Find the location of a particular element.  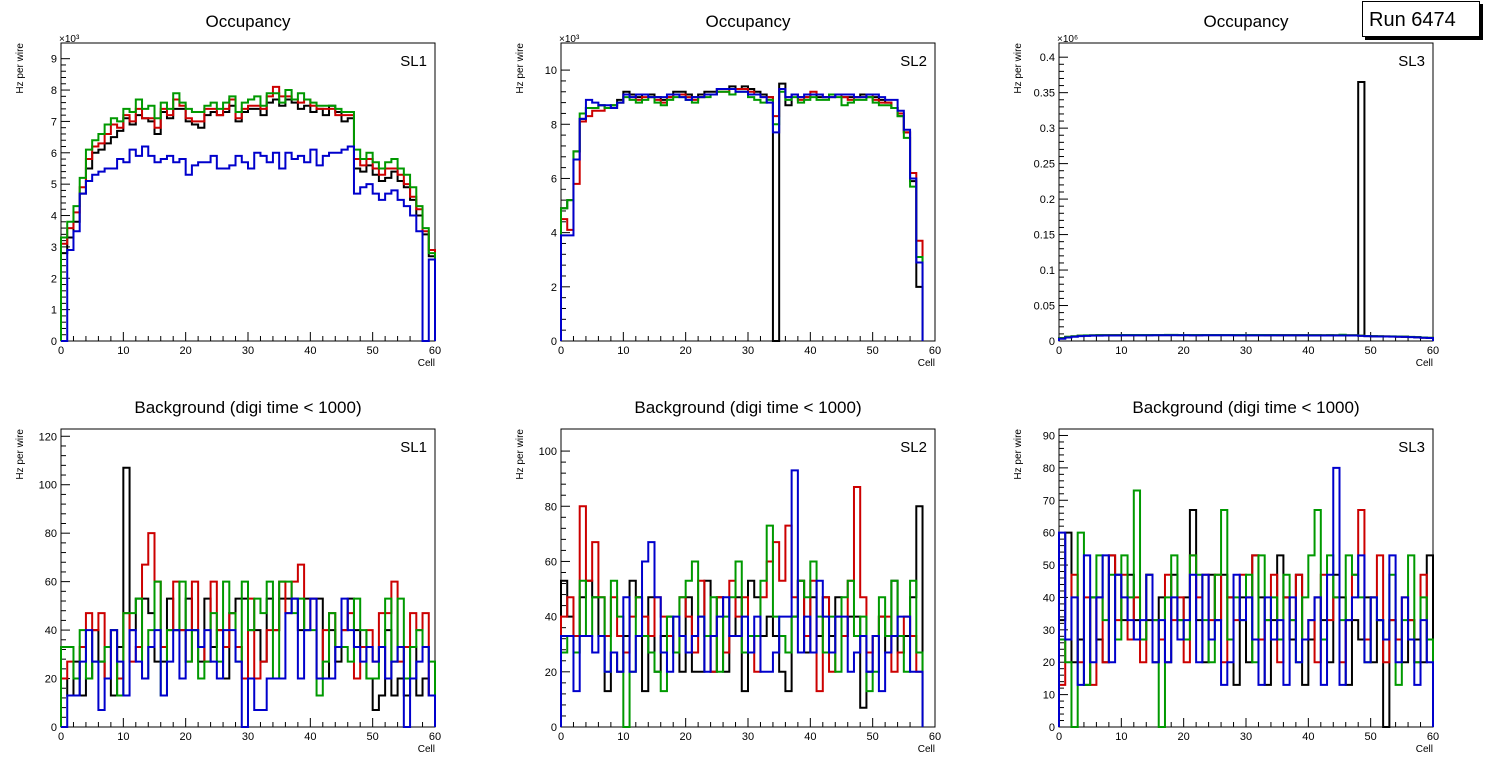

y-tick-label: 0.35 is located at coordinates (1044, 94).